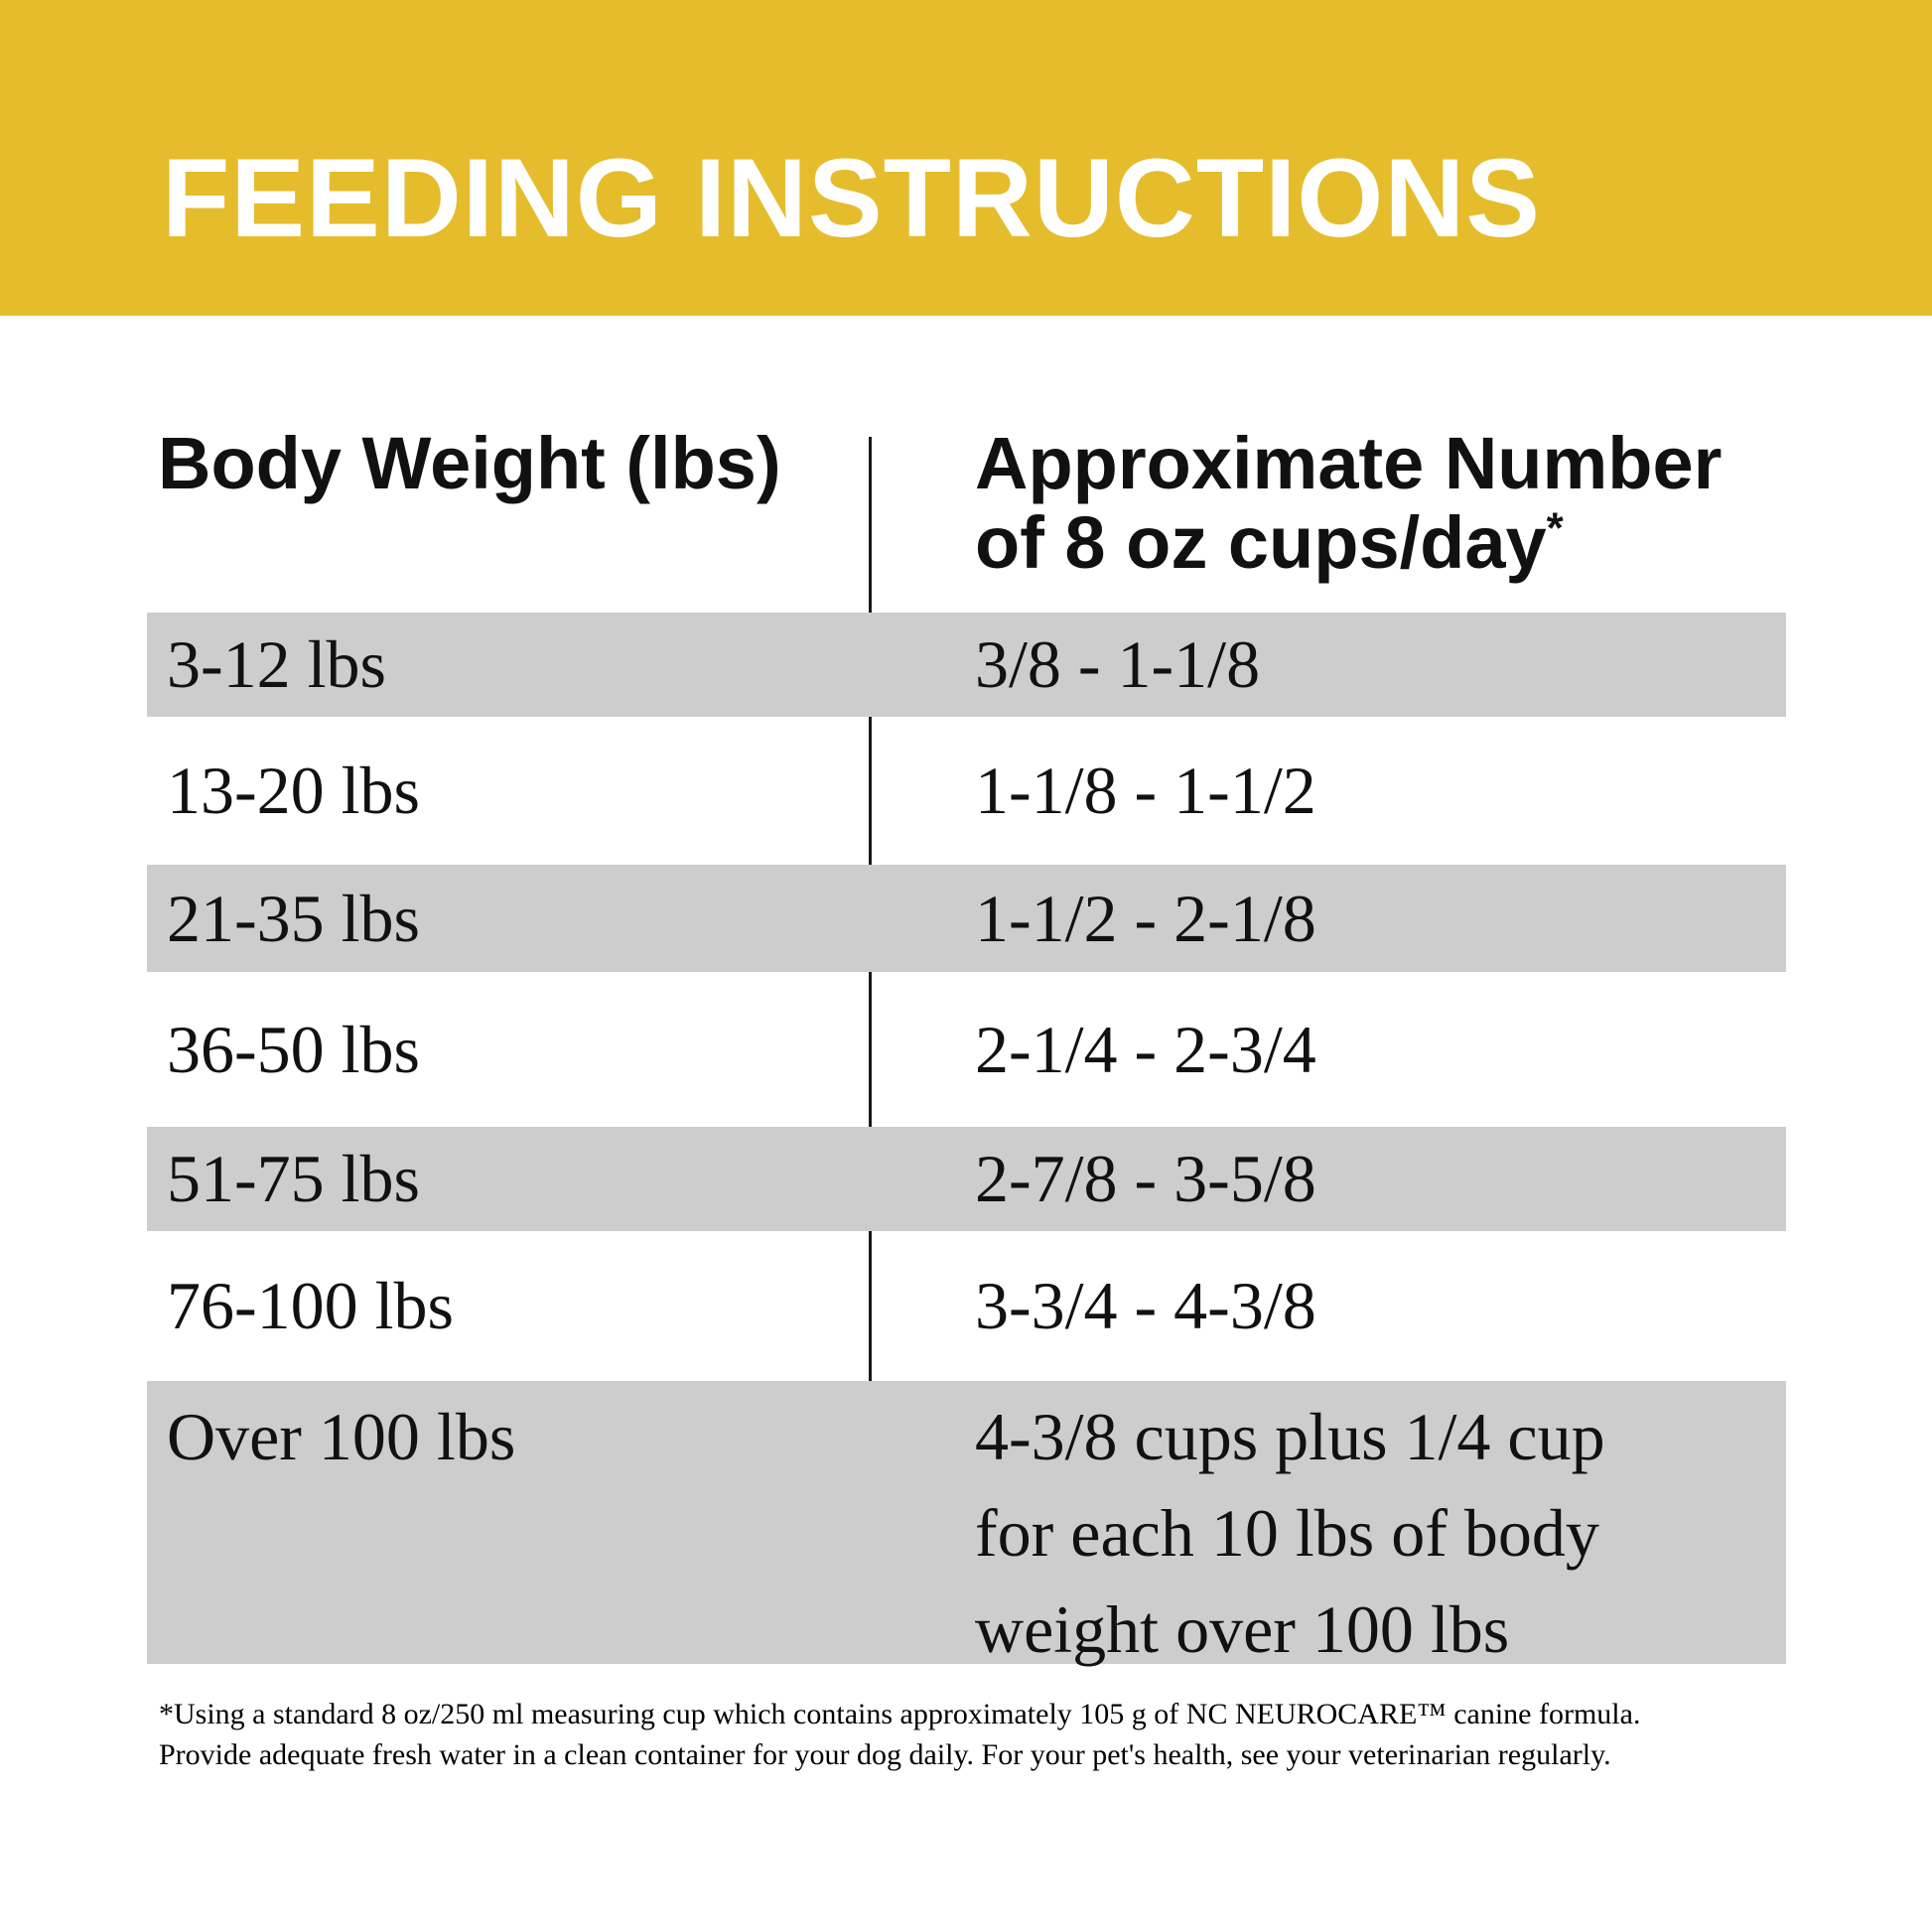  What do you see at coordinates (1146, 1305) in the screenshot?
I see `cups-cell: 3-3/4 - 4-3/8` at bounding box center [1146, 1305].